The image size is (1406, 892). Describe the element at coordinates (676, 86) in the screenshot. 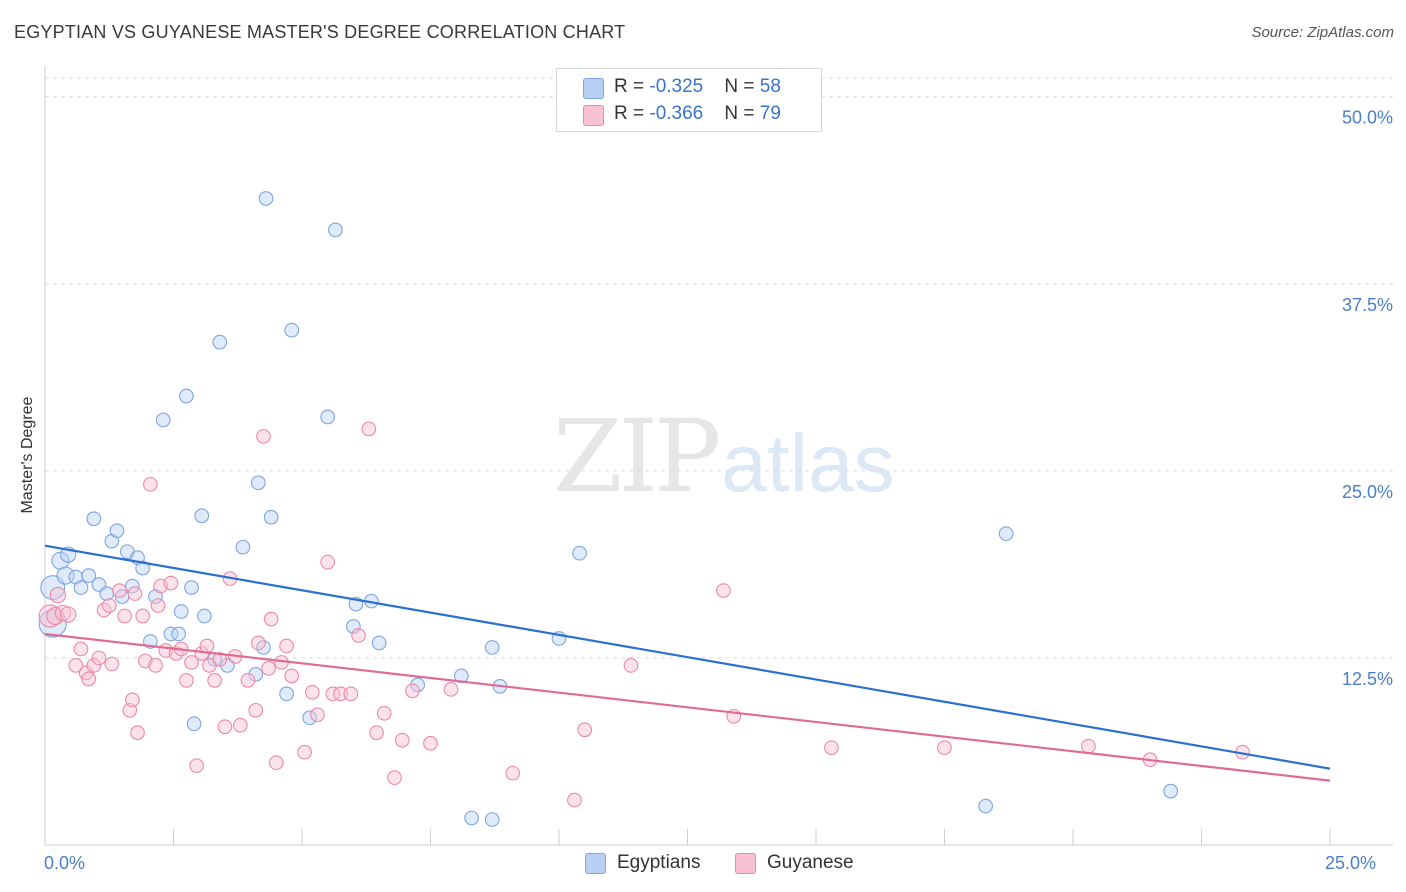

I see `legend-r-value: -0.325` at that location.